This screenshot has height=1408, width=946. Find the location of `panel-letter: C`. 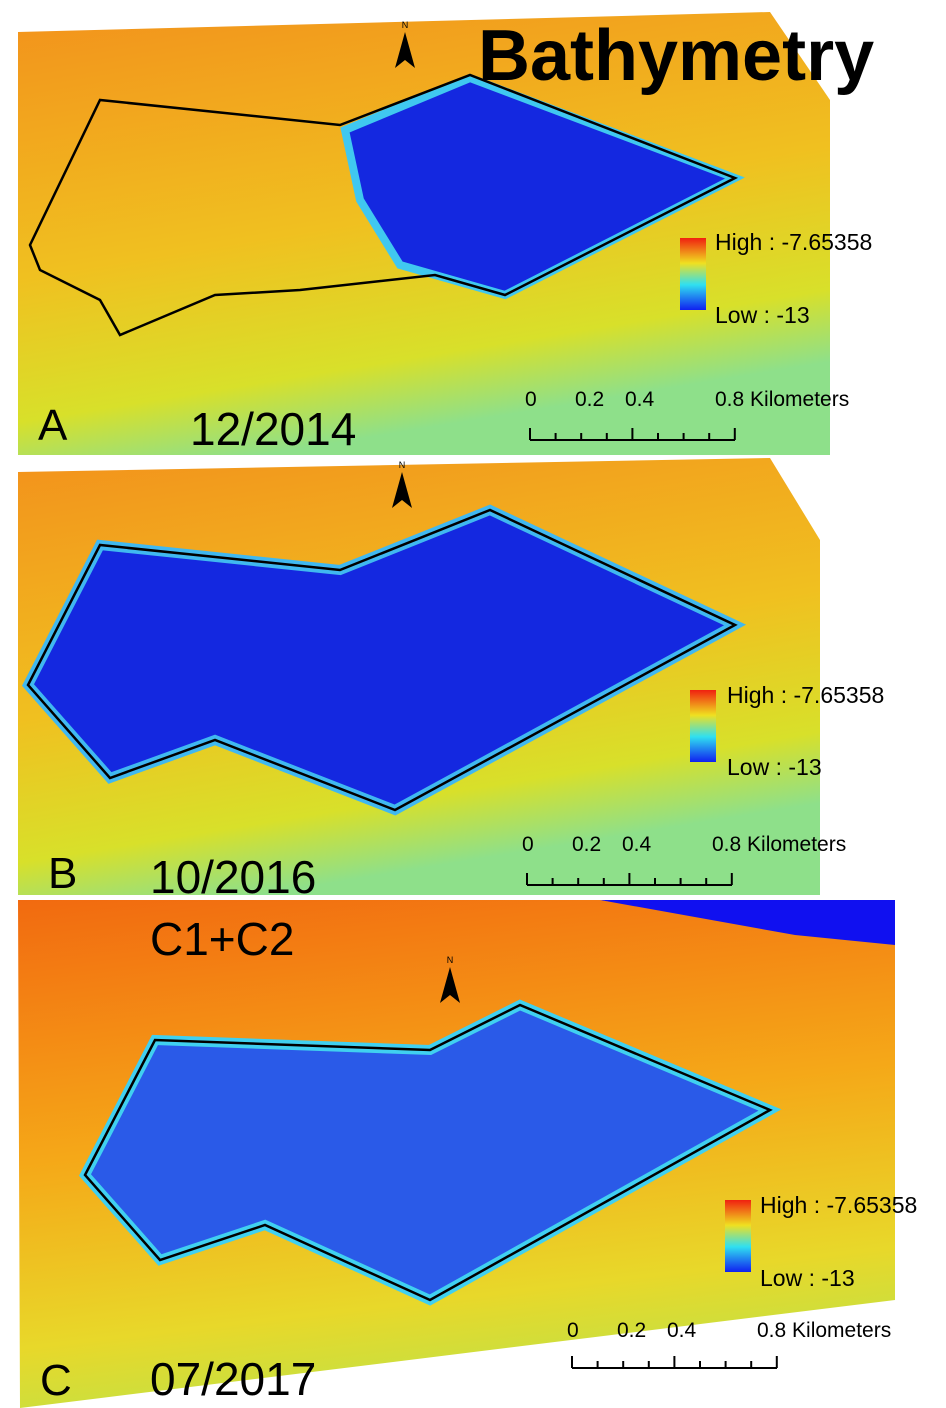

panel-letter: C is located at coordinates (56, 1380).